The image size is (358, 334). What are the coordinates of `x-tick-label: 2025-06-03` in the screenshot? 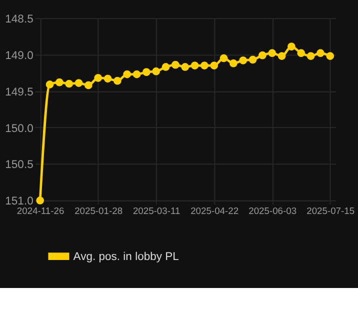 It's located at (272, 210).